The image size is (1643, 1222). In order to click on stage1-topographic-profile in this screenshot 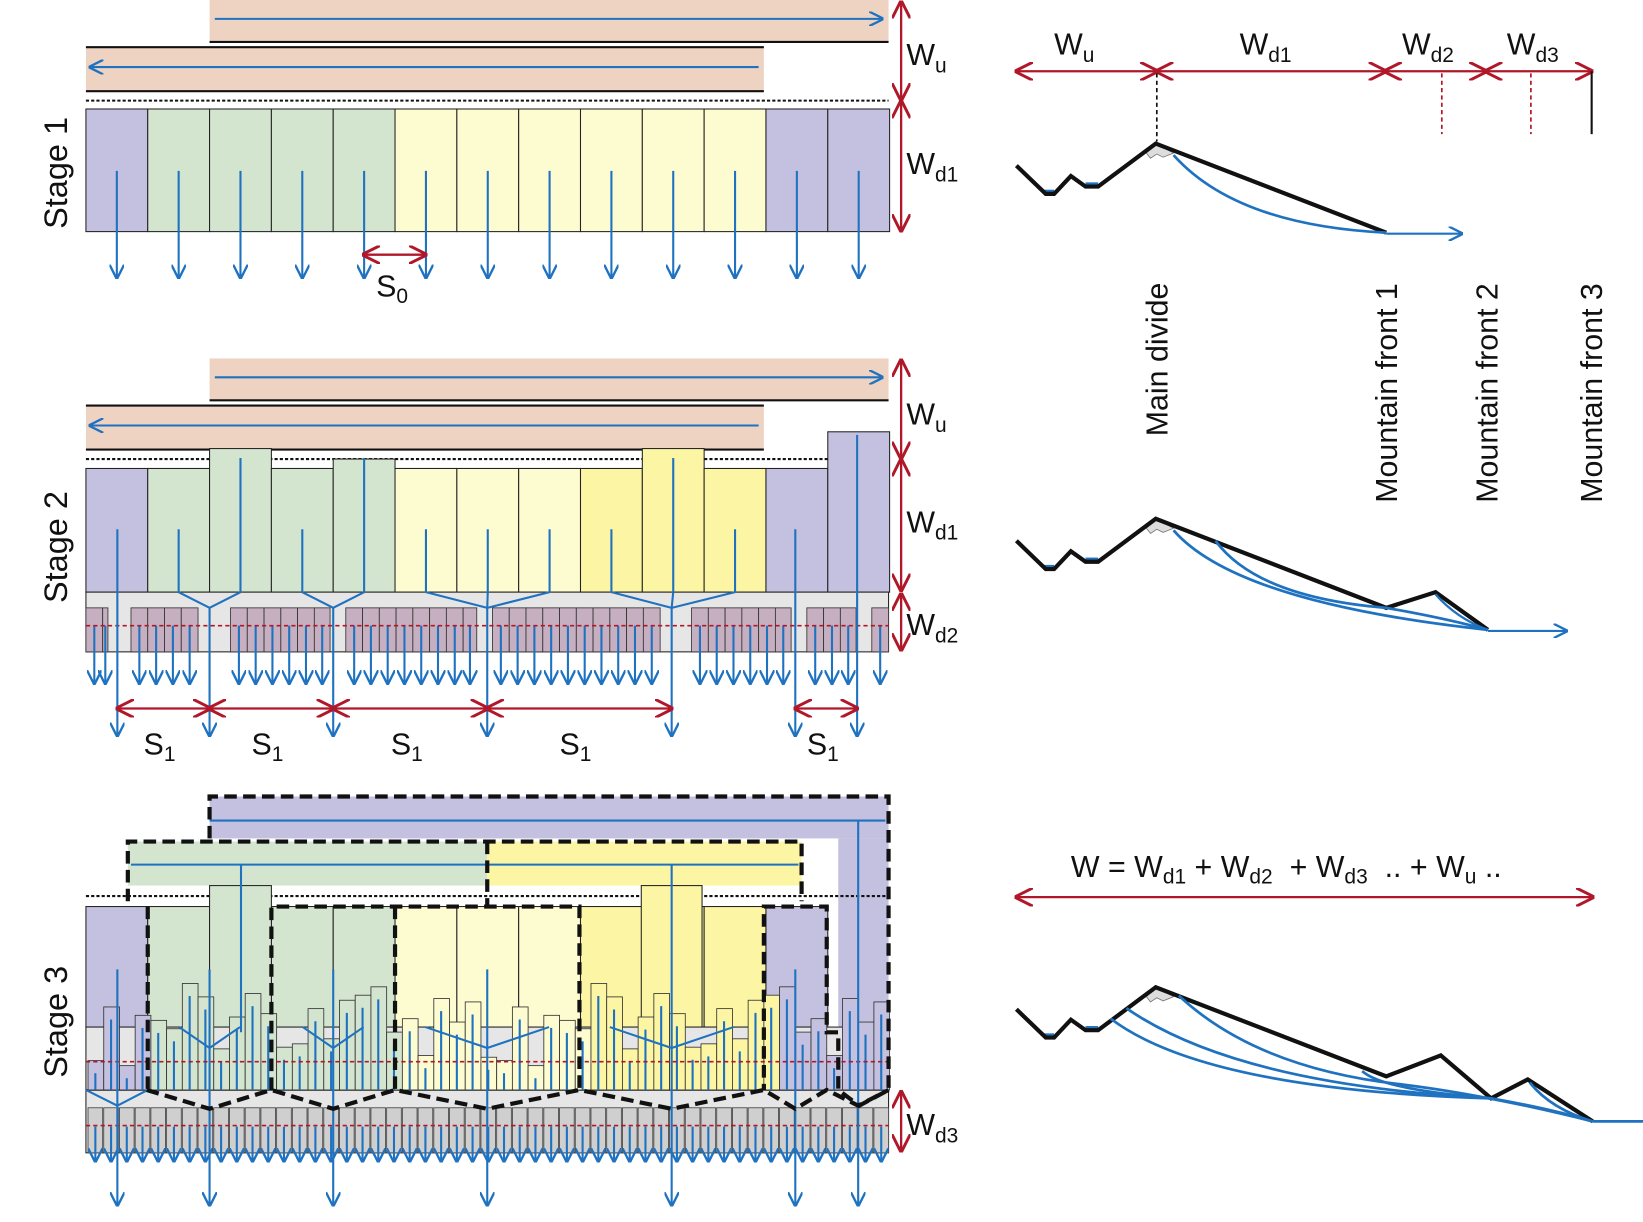, I will do `click(1201, 188)`.